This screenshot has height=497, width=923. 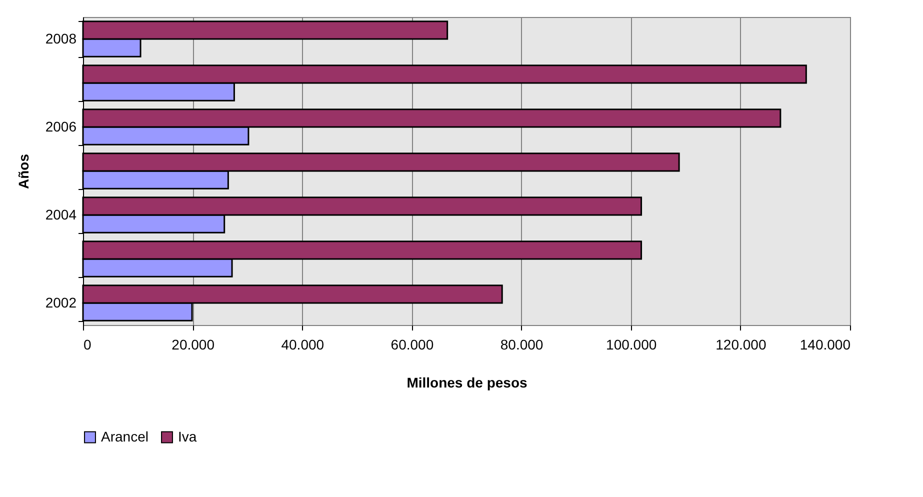 What do you see at coordinates (61, 302) in the screenshot?
I see `y-tick-label: 2002` at bounding box center [61, 302].